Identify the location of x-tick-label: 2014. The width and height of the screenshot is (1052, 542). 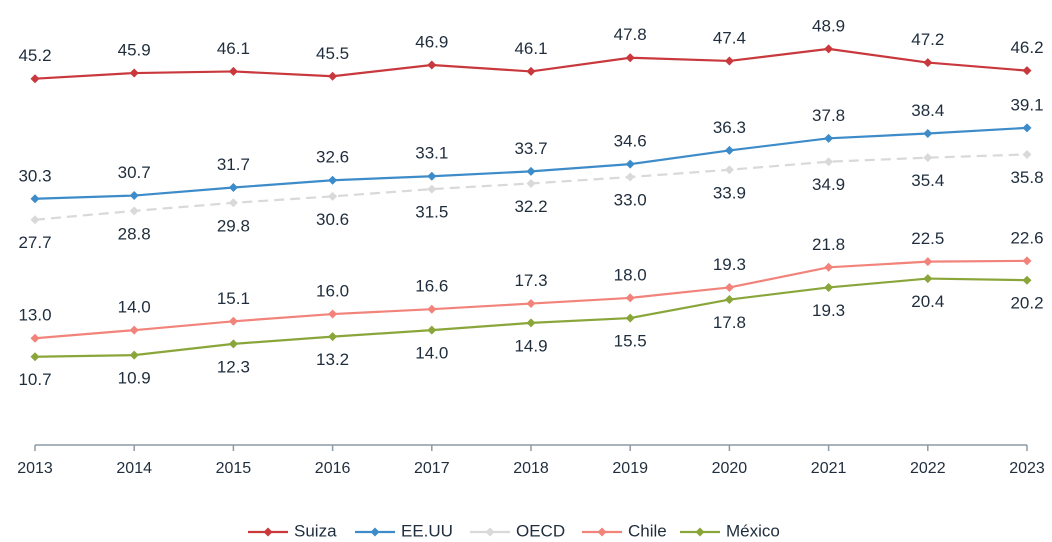
(134, 468).